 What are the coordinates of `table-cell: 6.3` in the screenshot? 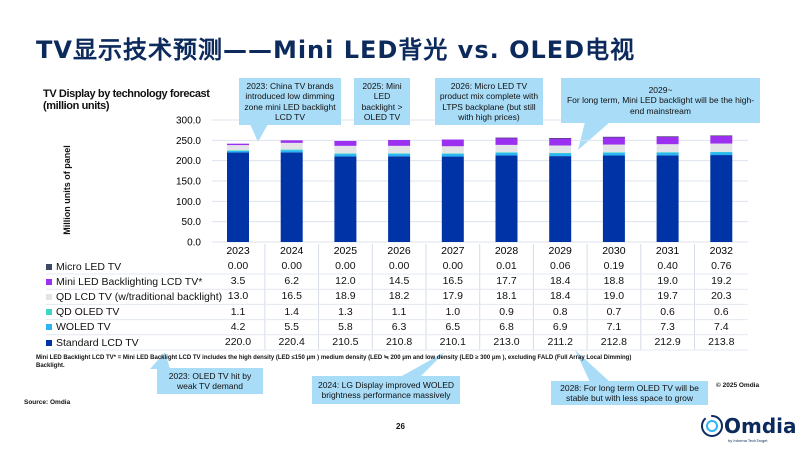 It's located at (399, 326).